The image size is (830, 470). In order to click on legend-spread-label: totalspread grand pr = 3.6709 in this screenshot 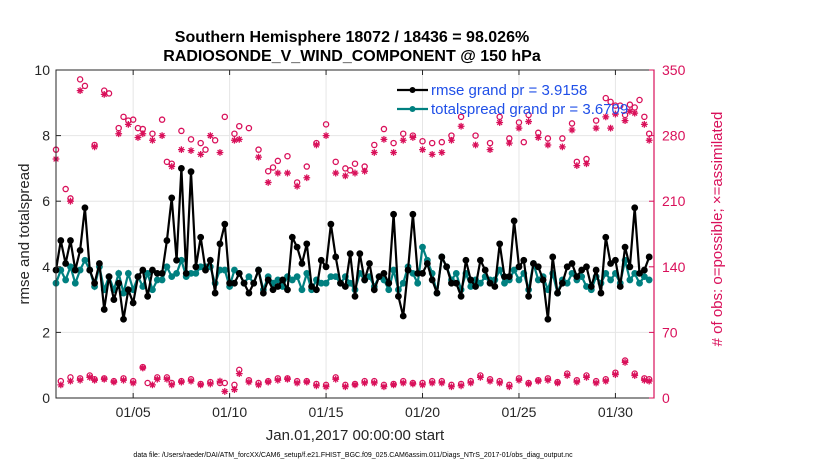, I will do `click(529, 109)`.